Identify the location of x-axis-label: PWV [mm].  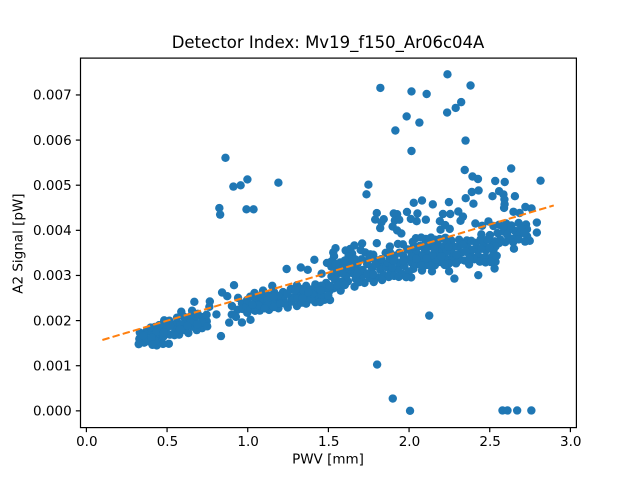
(328, 460).